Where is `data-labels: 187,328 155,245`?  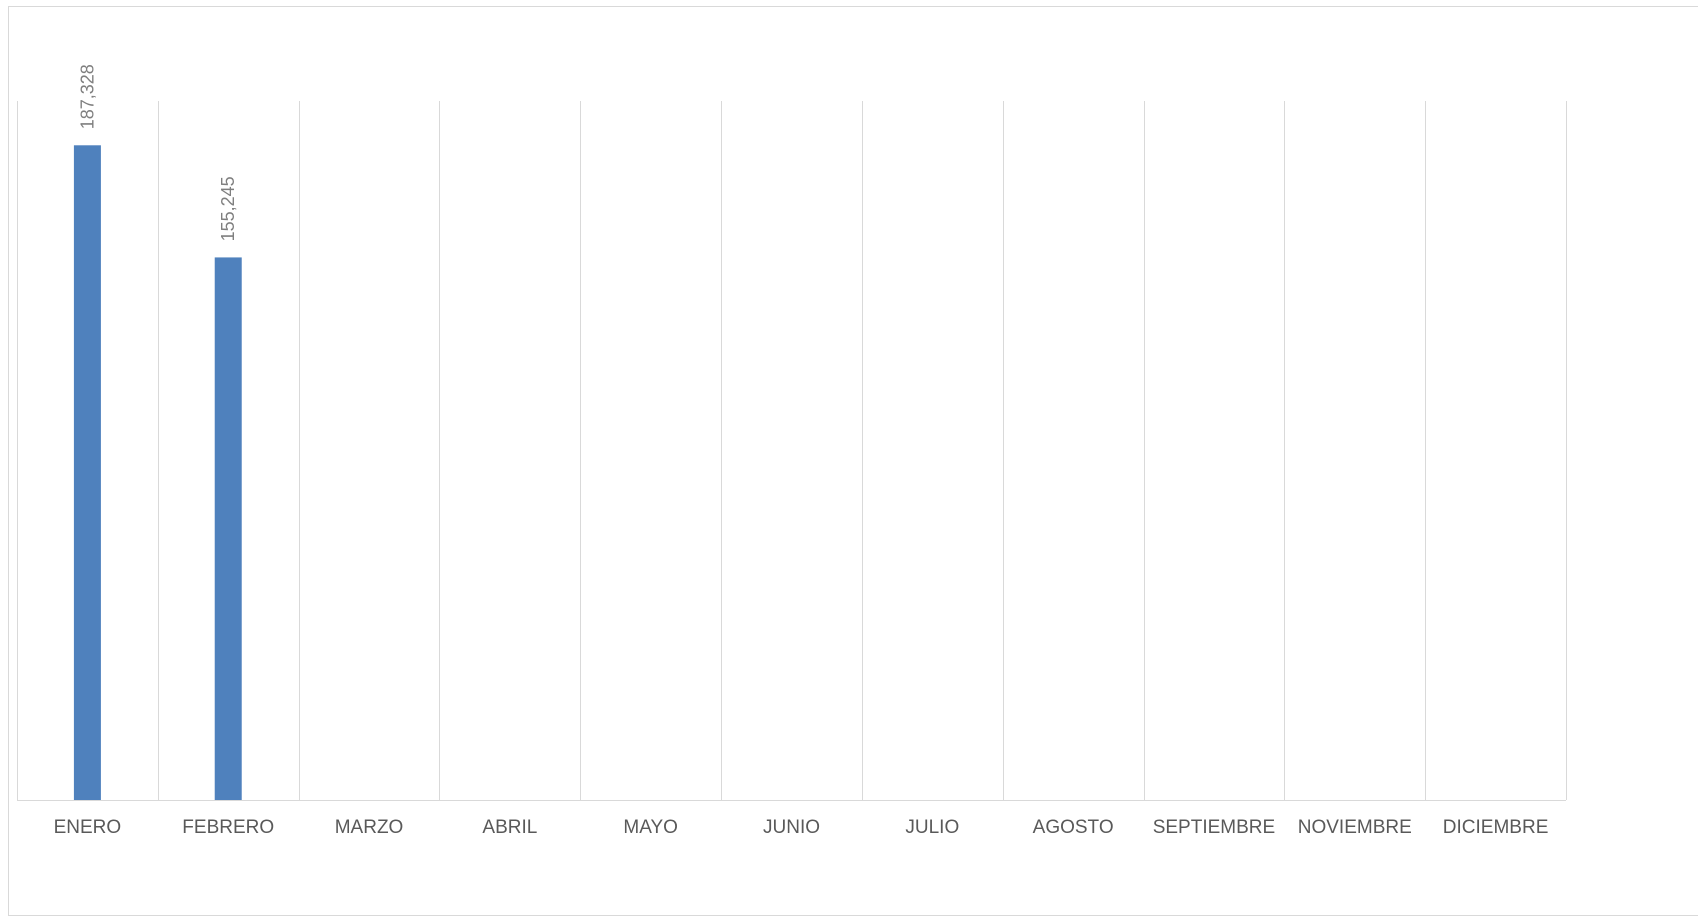
data-labels: 187,328 155,245 is located at coordinates (157, 152).